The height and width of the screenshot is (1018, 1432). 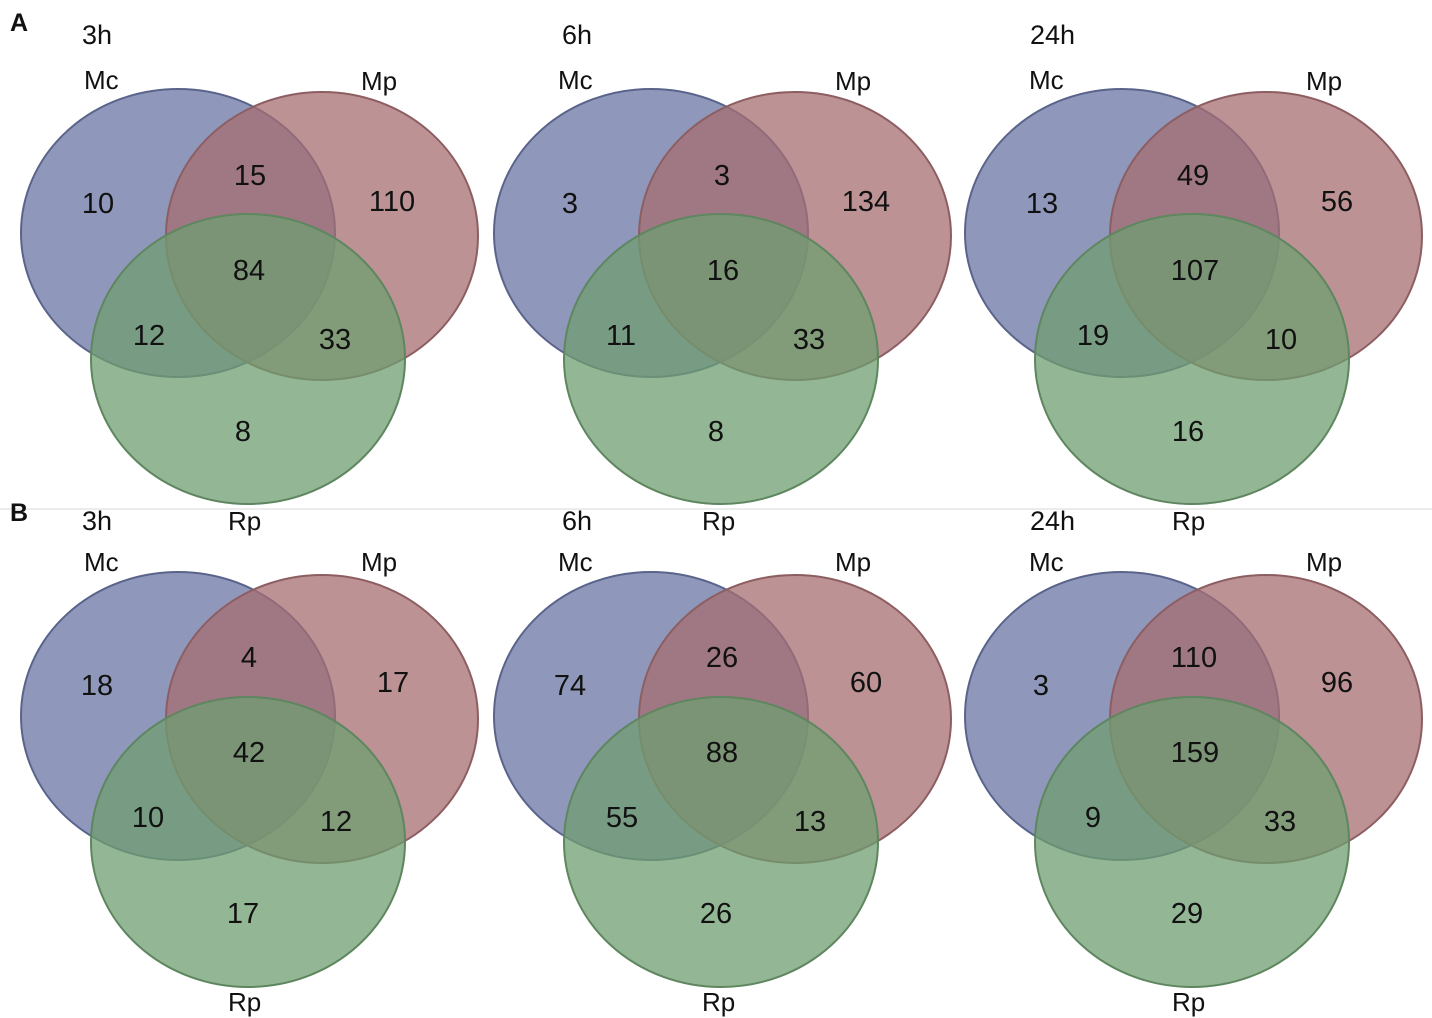 What do you see at coordinates (250, 176) in the screenshot?
I see `count-mc-mp: 15` at bounding box center [250, 176].